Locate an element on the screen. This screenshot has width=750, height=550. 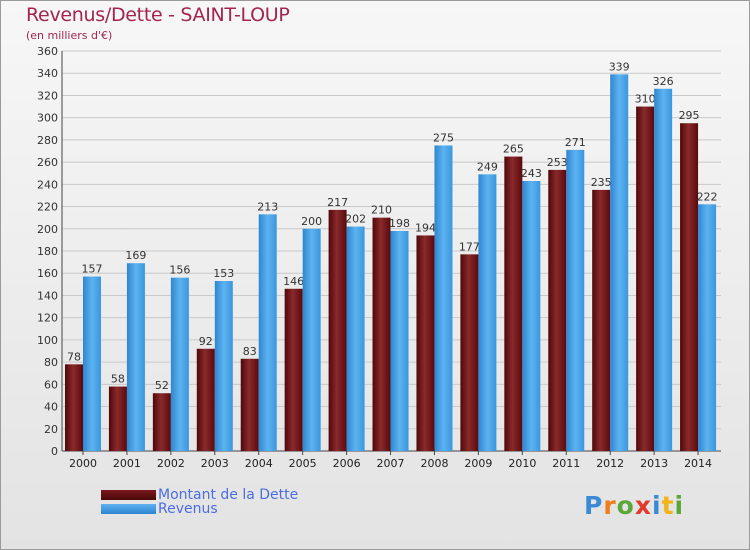
data-label-revenus: 243 is located at coordinates (531, 173).